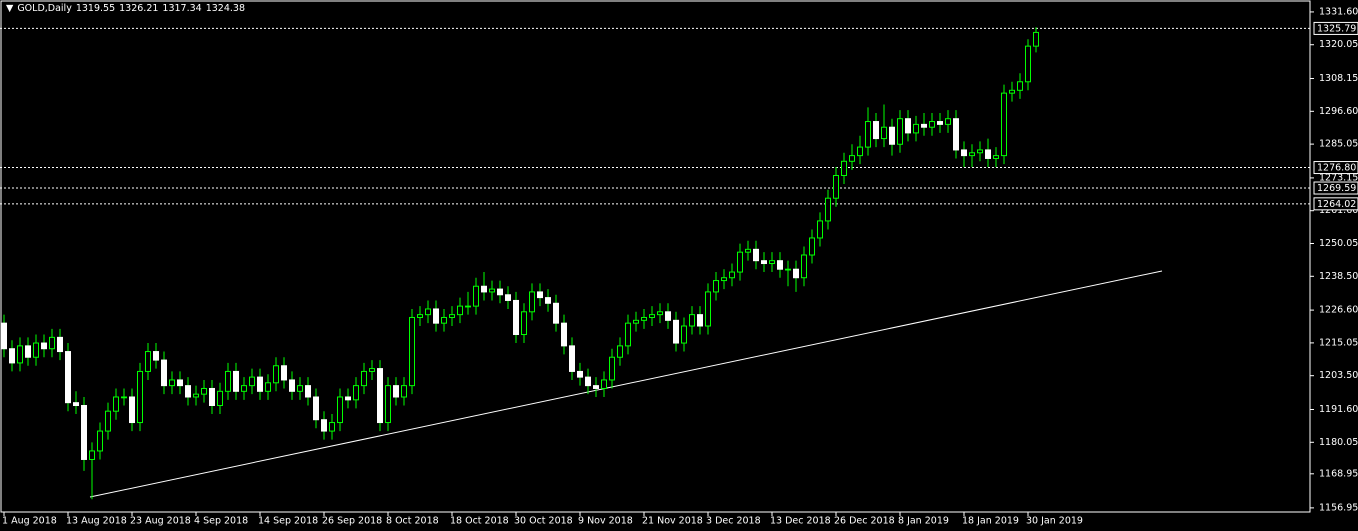 Image resolution: width=1358 pixels, height=531 pixels. Describe the element at coordinates (800, 521) in the screenshot. I see `x-tick-label: 13 Dec 2018` at that location.